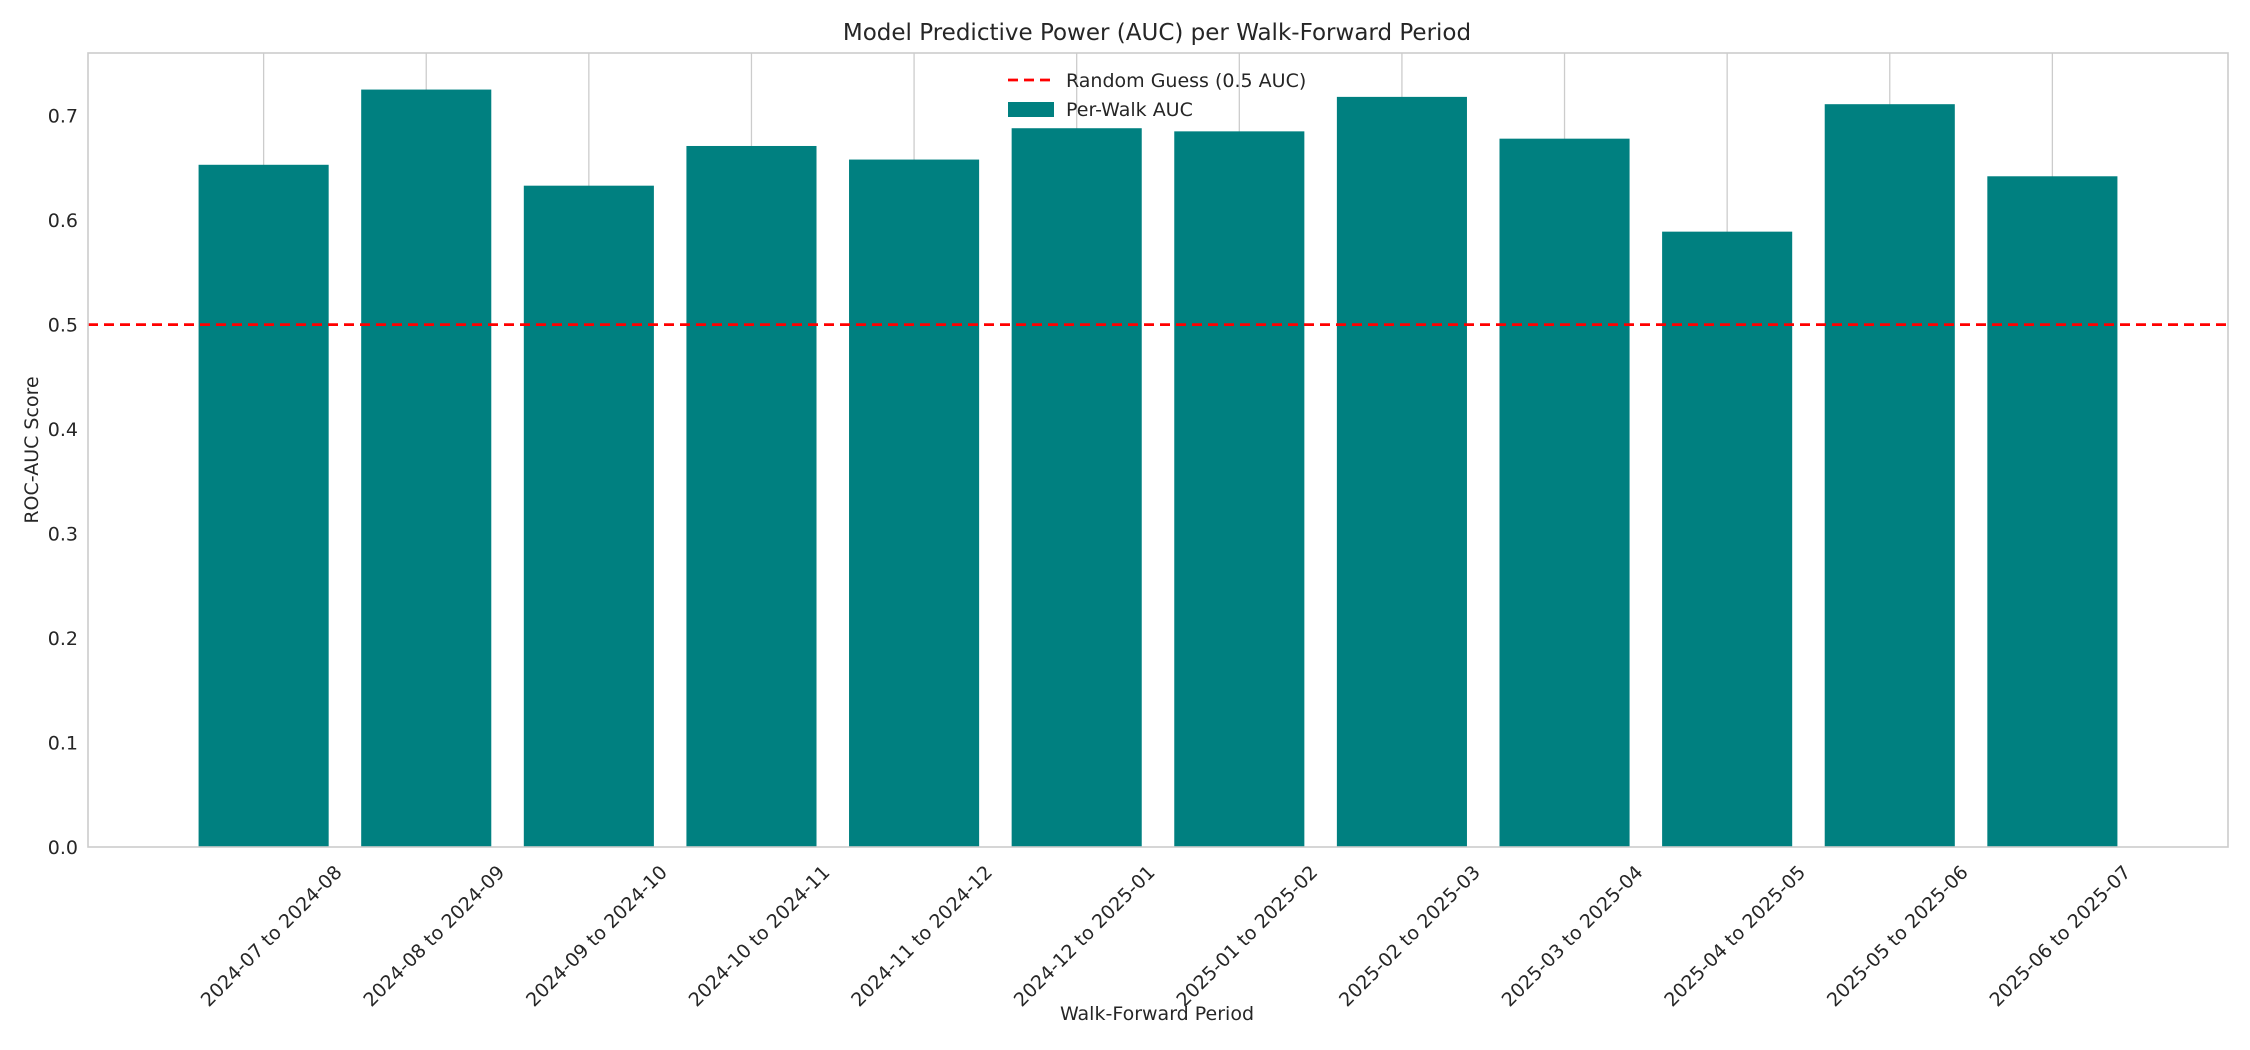  I want to click on y-tick-label: 0.4, so click(63, 430).